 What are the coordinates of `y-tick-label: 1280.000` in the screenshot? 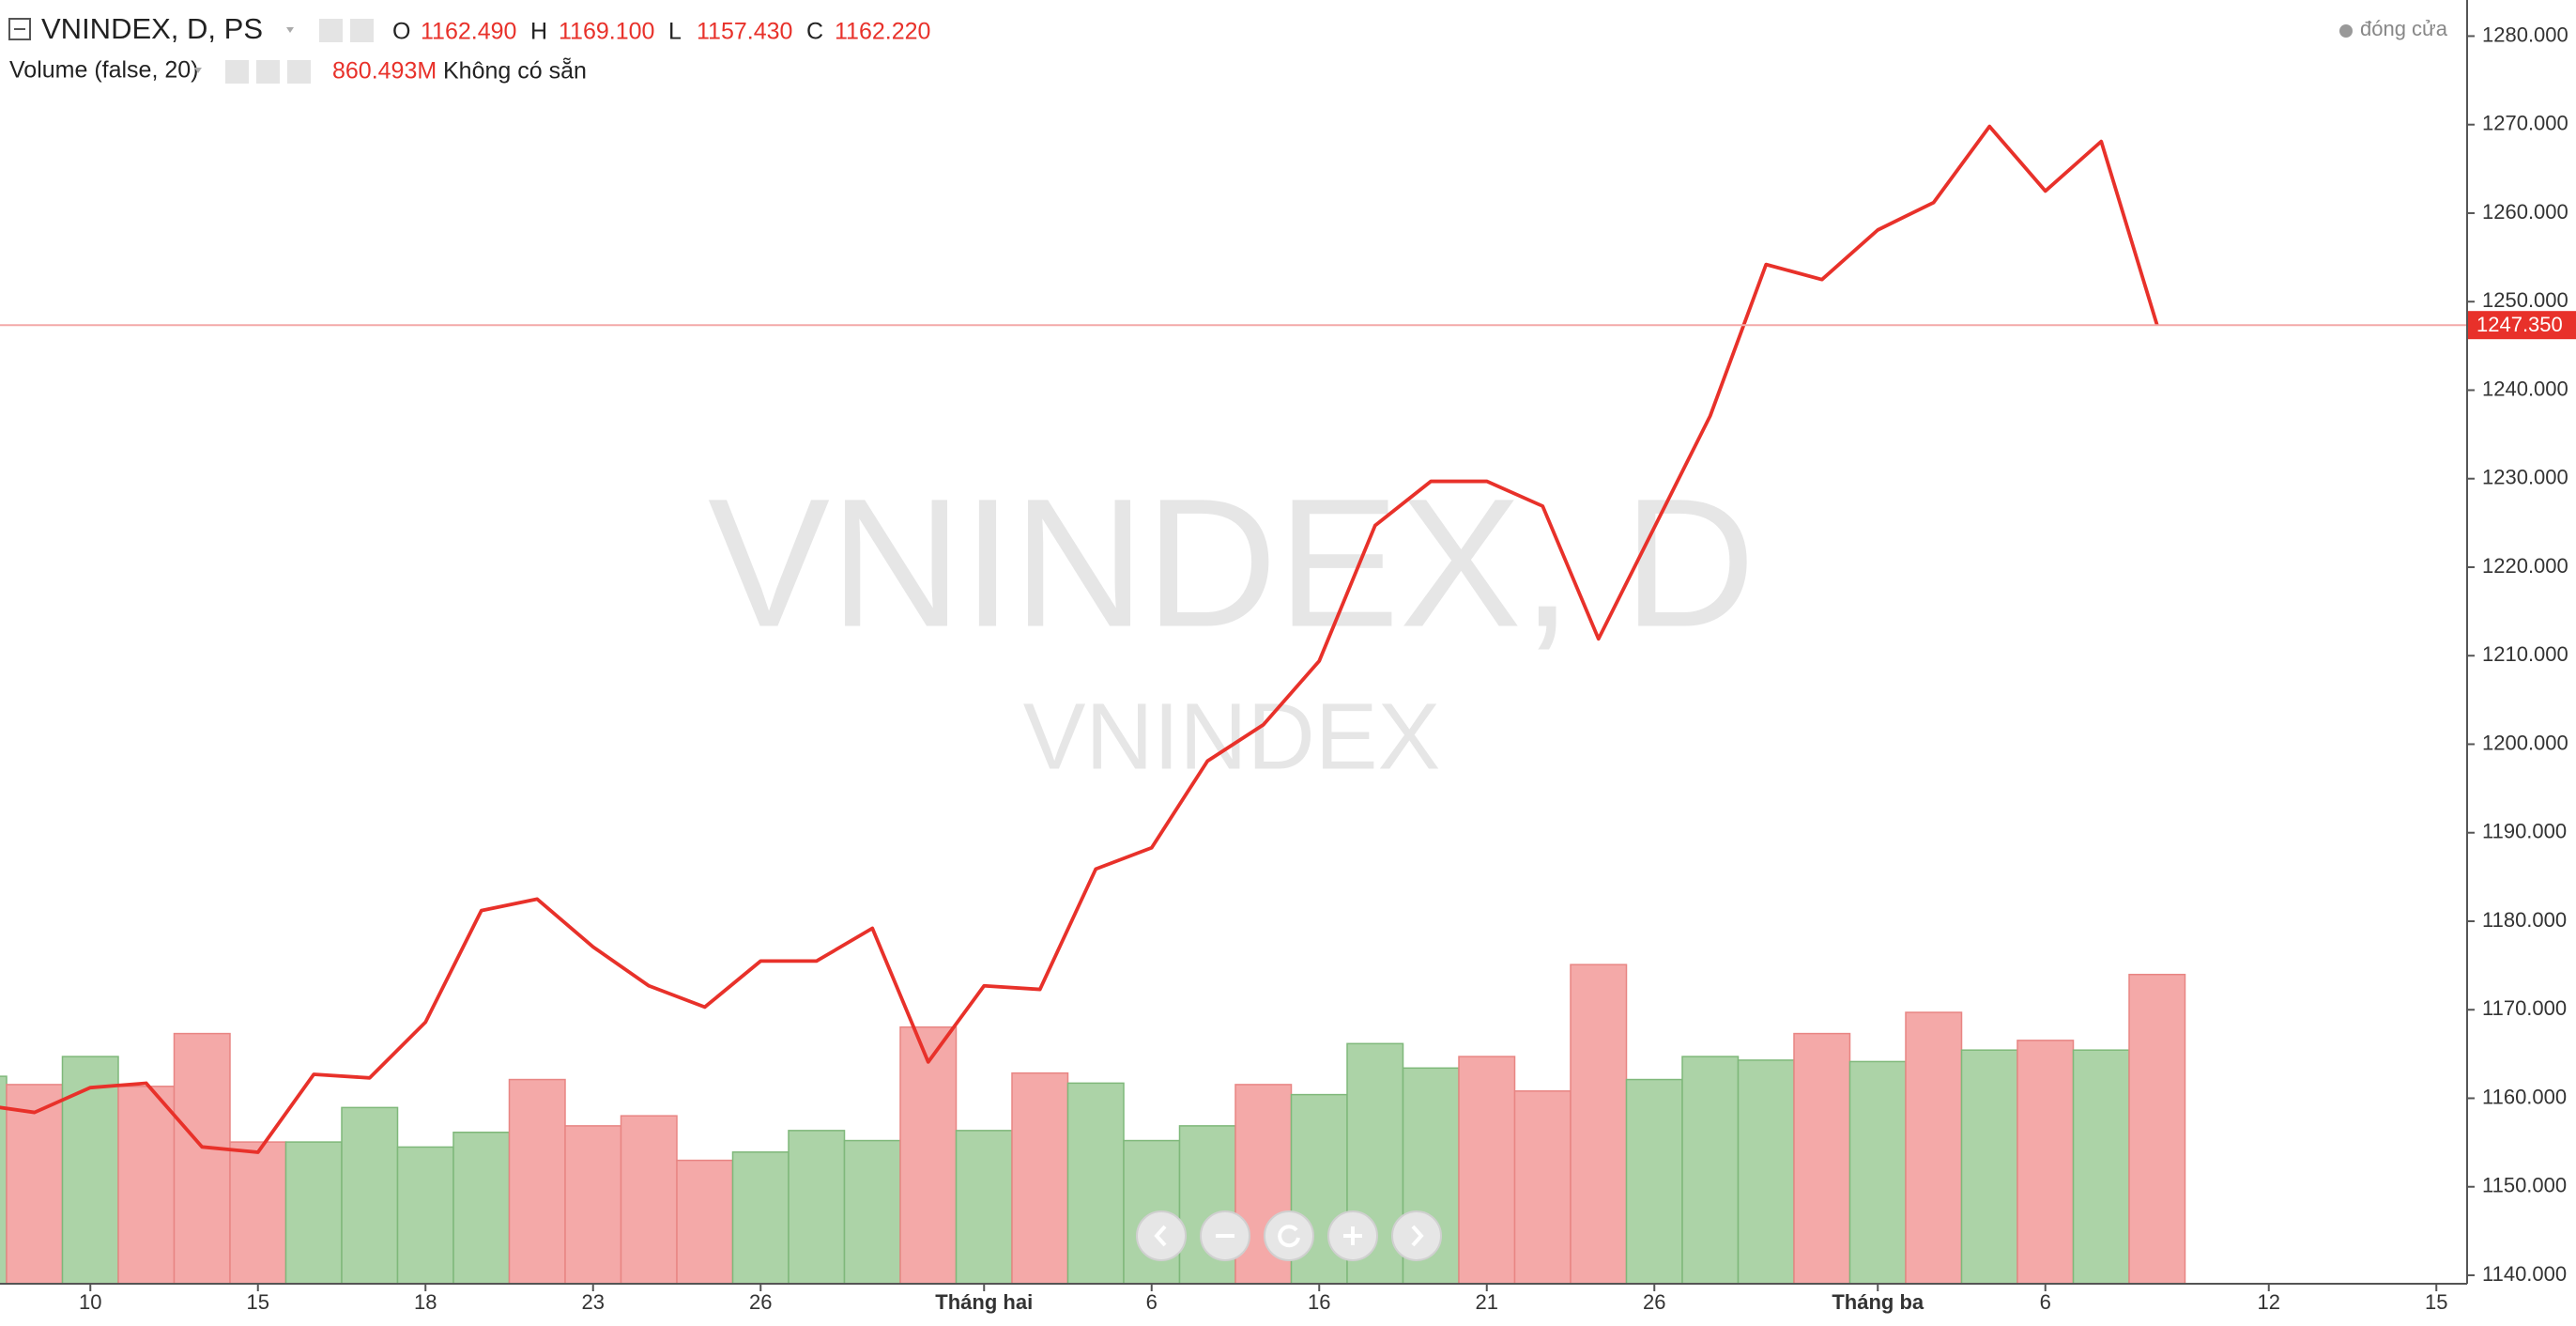 It's located at (2525, 34).